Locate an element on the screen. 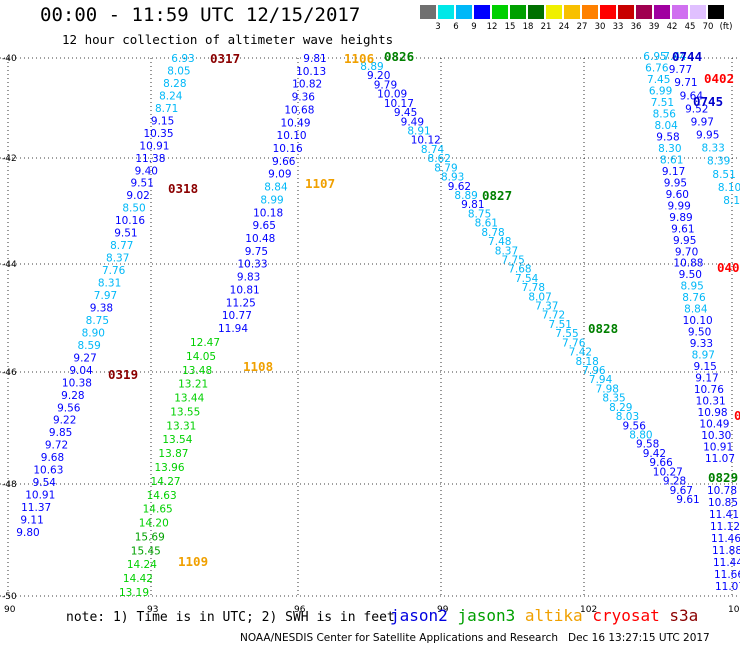  lat-label: -50 is located at coordinates (9, 597).